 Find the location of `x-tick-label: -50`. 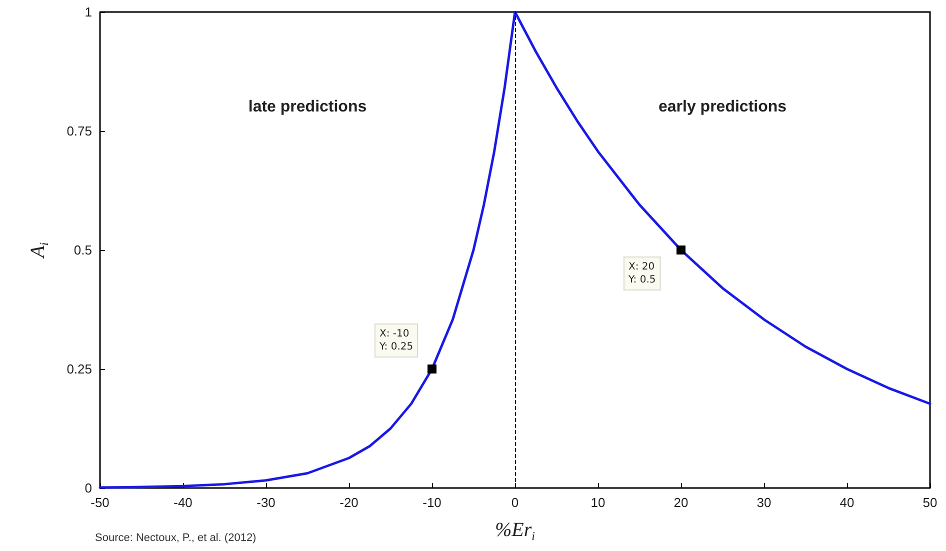

x-tick-label: -50 is located at coordinates (100, 502).